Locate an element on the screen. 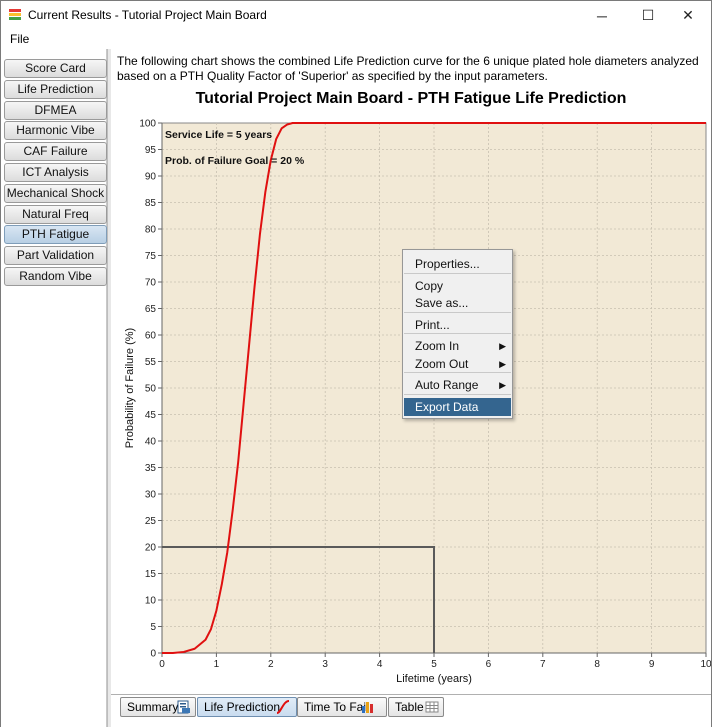 The height and width of the screenshot is (727, 712). context-menu-item-label: Zoom In is located at coordinates (437, 346).